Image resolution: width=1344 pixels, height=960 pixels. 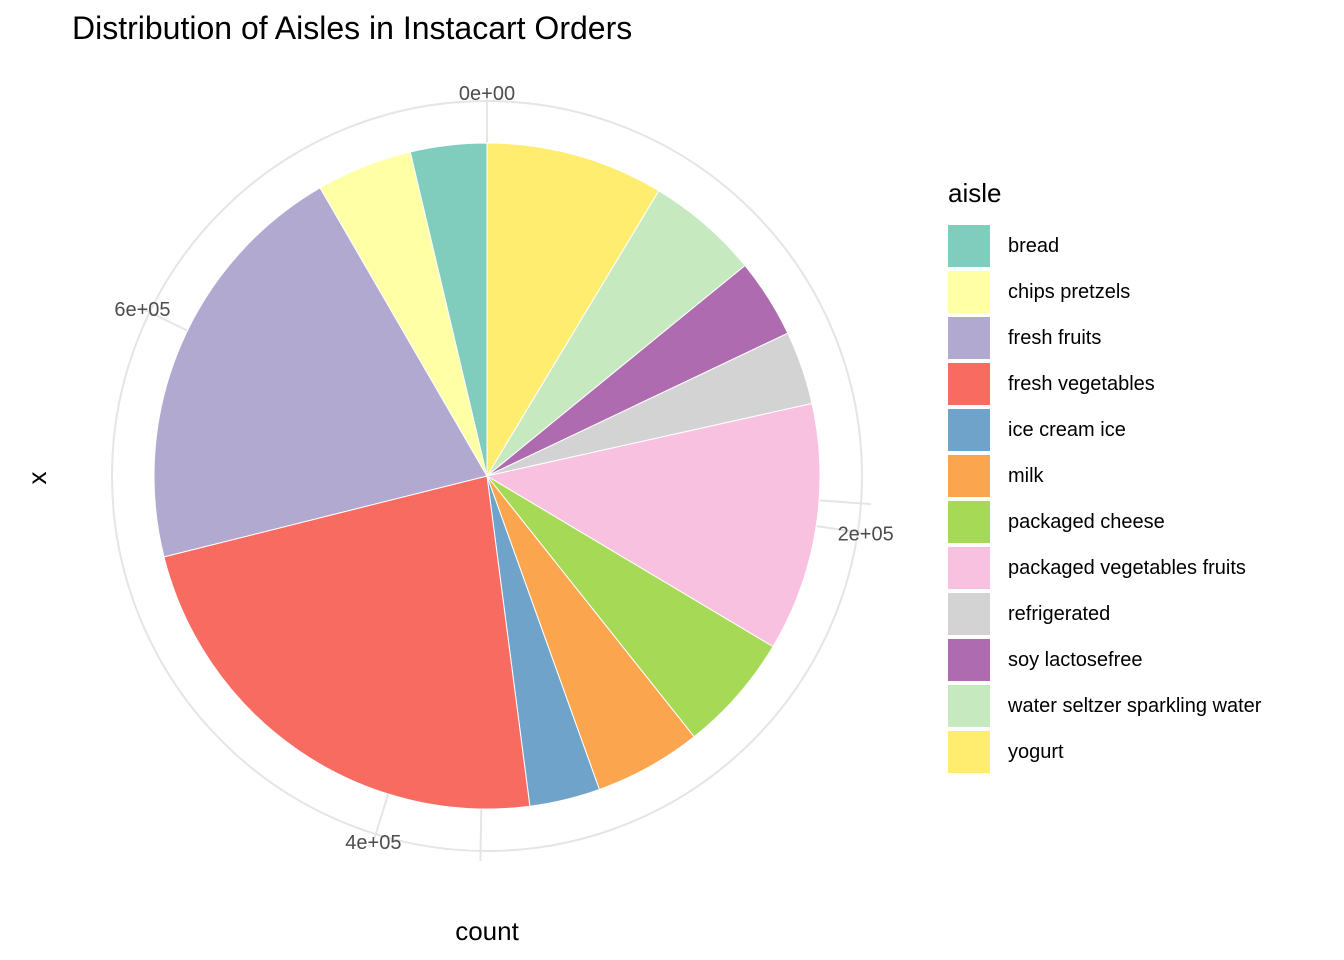 I want to click on pie-slice-fresh-fruits, so click(x=320, y=372).